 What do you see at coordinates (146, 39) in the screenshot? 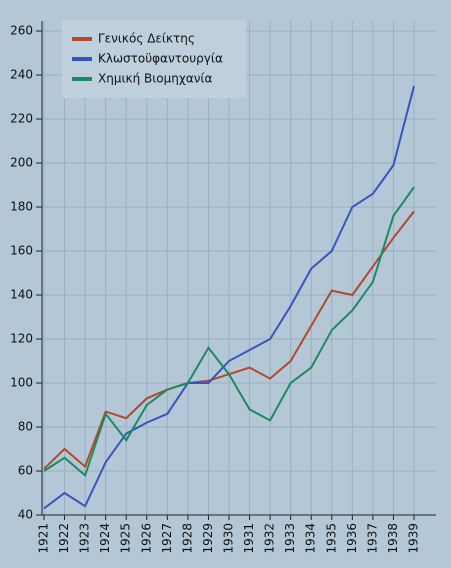
I see `legend-label: Γενικός Δείκτης` at bounding box center [146, 39].